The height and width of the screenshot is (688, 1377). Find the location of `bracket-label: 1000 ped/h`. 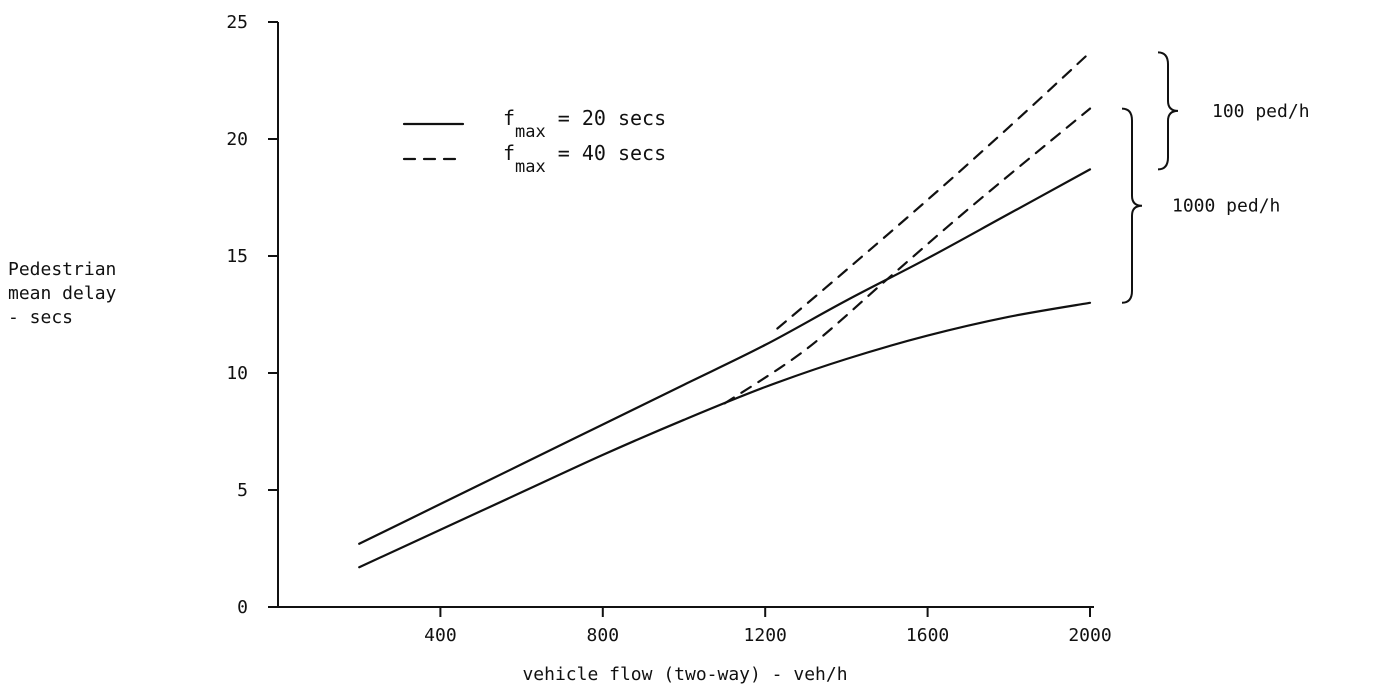

bracket-label: 1000 ped/h is located at coordinates (1226, 206).